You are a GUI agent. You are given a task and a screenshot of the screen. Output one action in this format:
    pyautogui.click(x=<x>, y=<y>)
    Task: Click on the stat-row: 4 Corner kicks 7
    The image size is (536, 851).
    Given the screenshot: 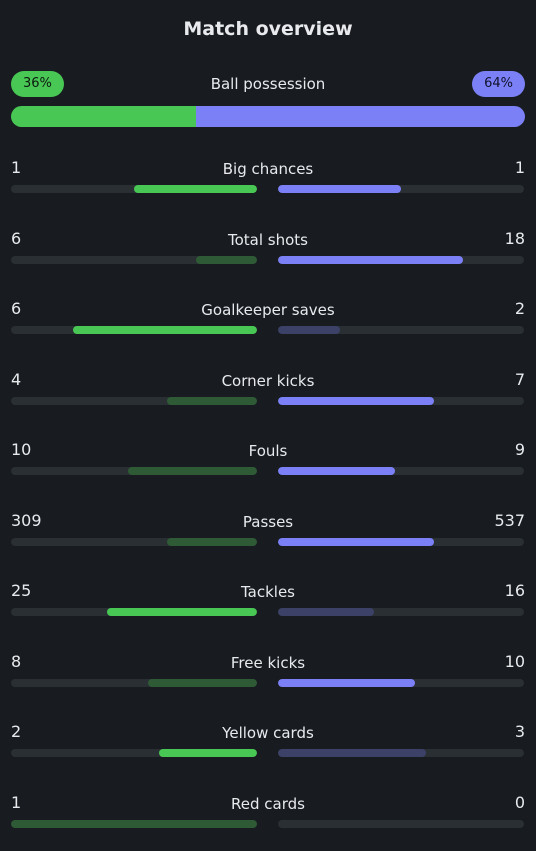 What is the action you would take?
    pyautogui.click(x=268, y=390)
    